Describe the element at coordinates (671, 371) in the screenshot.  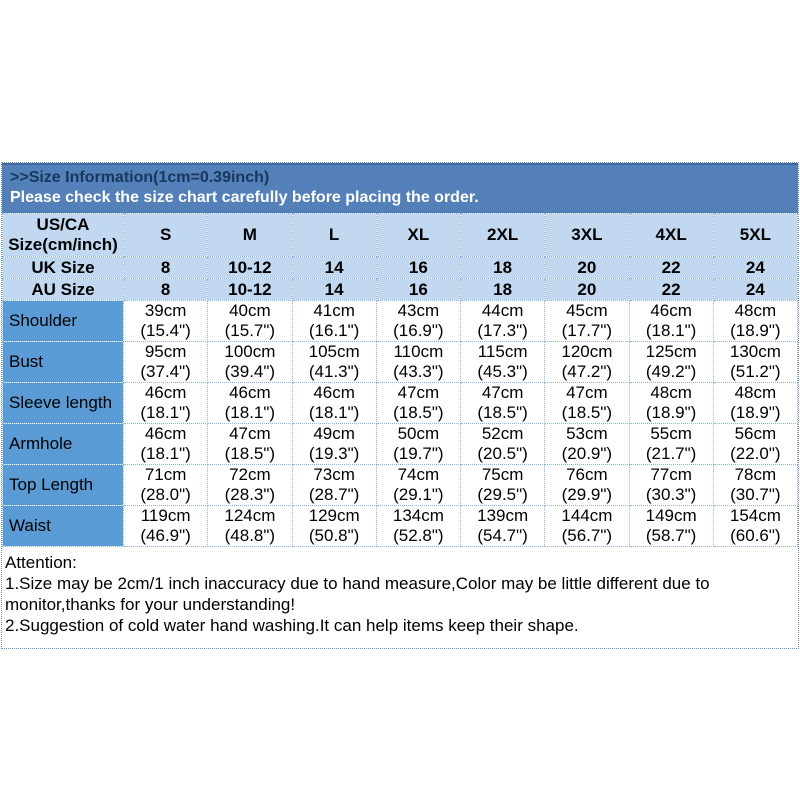
I see `measurement-inch: (49.2")` at that location.